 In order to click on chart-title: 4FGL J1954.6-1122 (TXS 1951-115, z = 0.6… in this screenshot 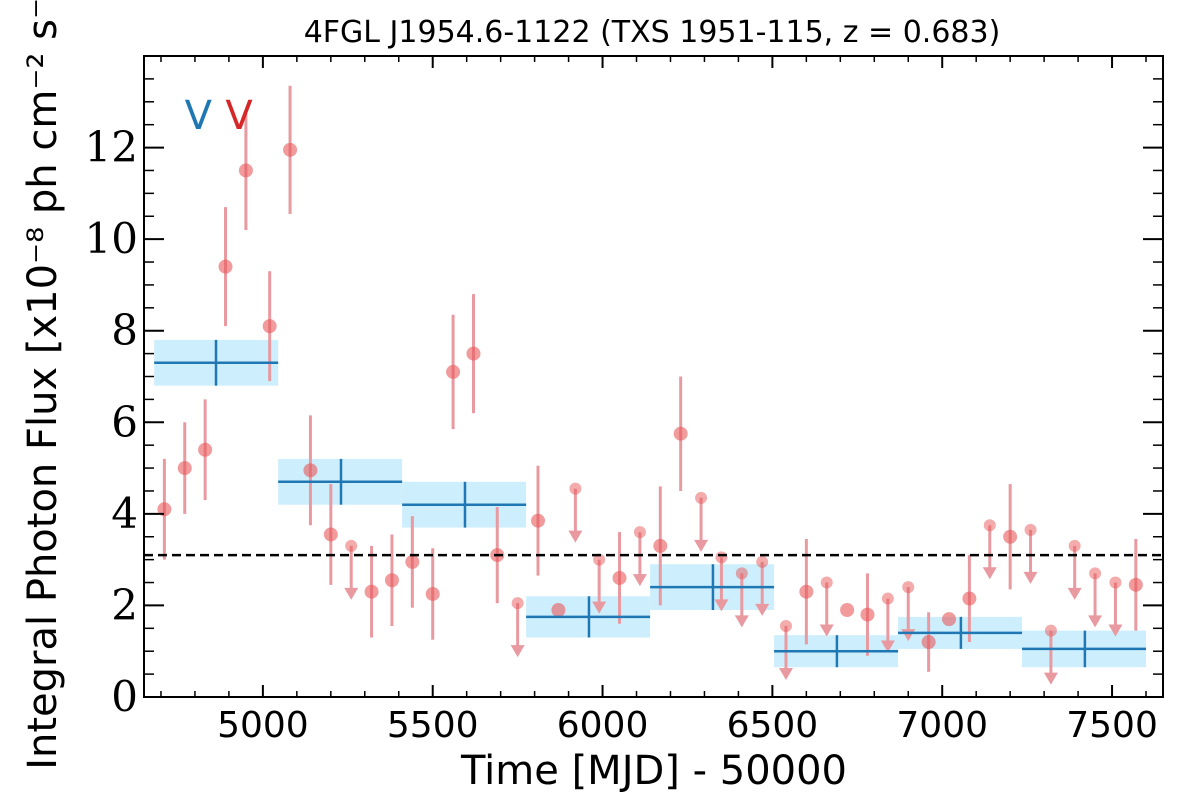, I will do `click(652, 32)`.